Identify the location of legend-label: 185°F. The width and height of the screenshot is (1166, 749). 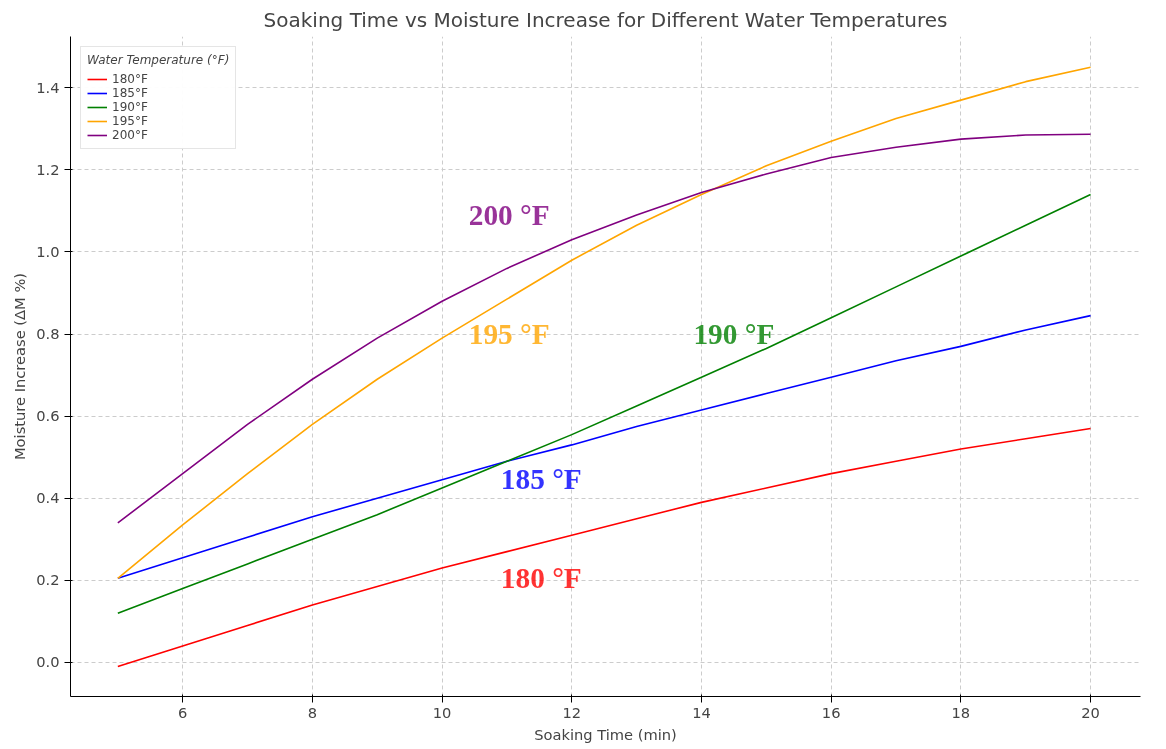
(130, 93).